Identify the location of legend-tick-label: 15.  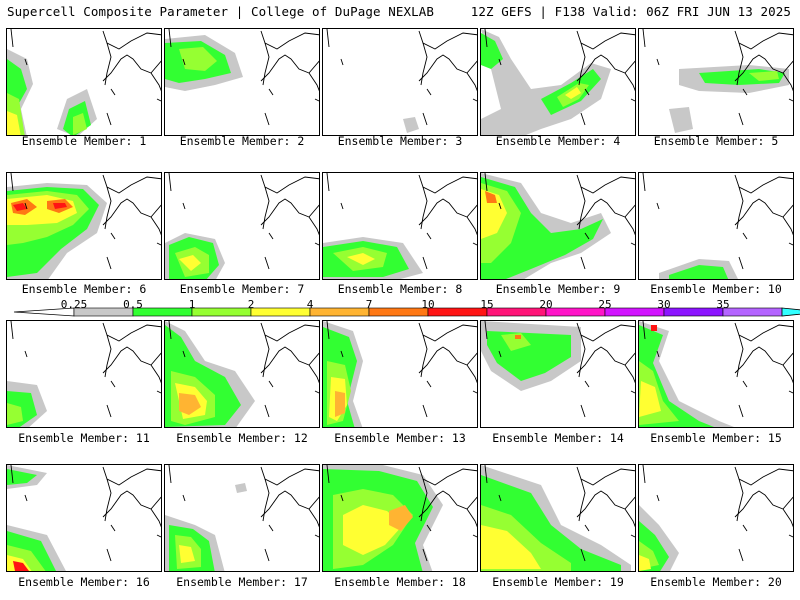
(487, 304).